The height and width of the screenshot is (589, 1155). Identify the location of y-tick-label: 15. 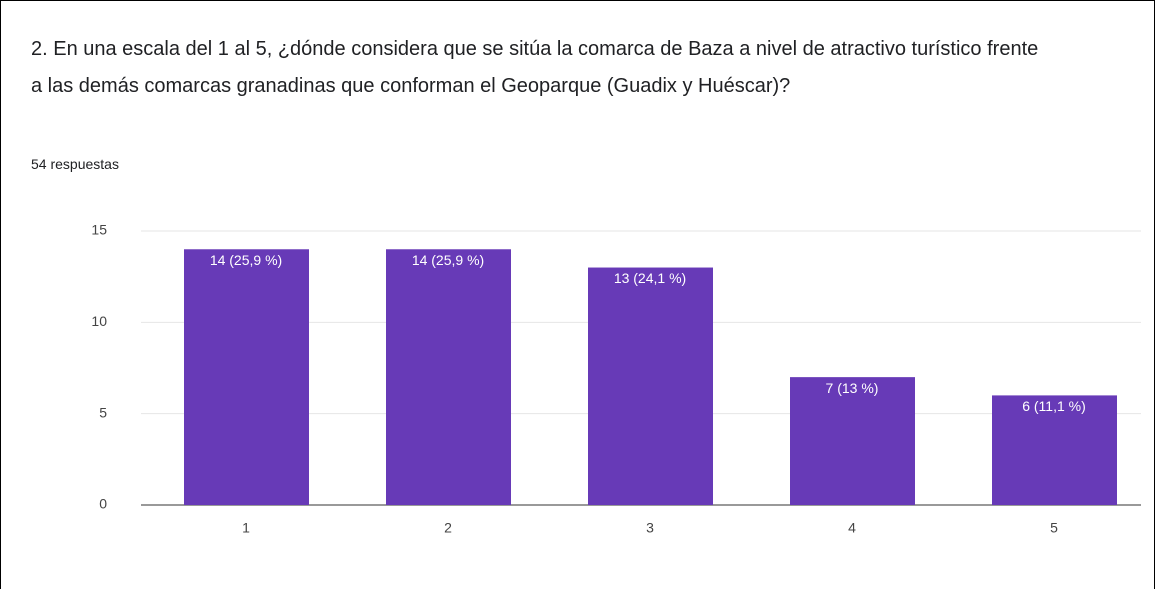
(99, 230).